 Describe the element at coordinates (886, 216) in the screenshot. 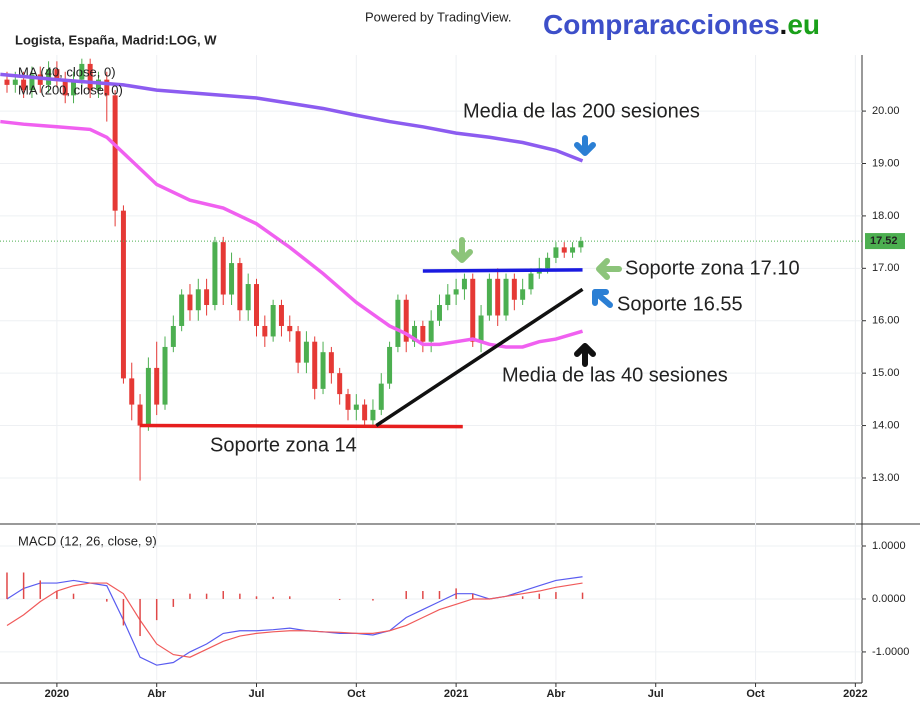

I see `y-tick-label: 18.00` at that location.